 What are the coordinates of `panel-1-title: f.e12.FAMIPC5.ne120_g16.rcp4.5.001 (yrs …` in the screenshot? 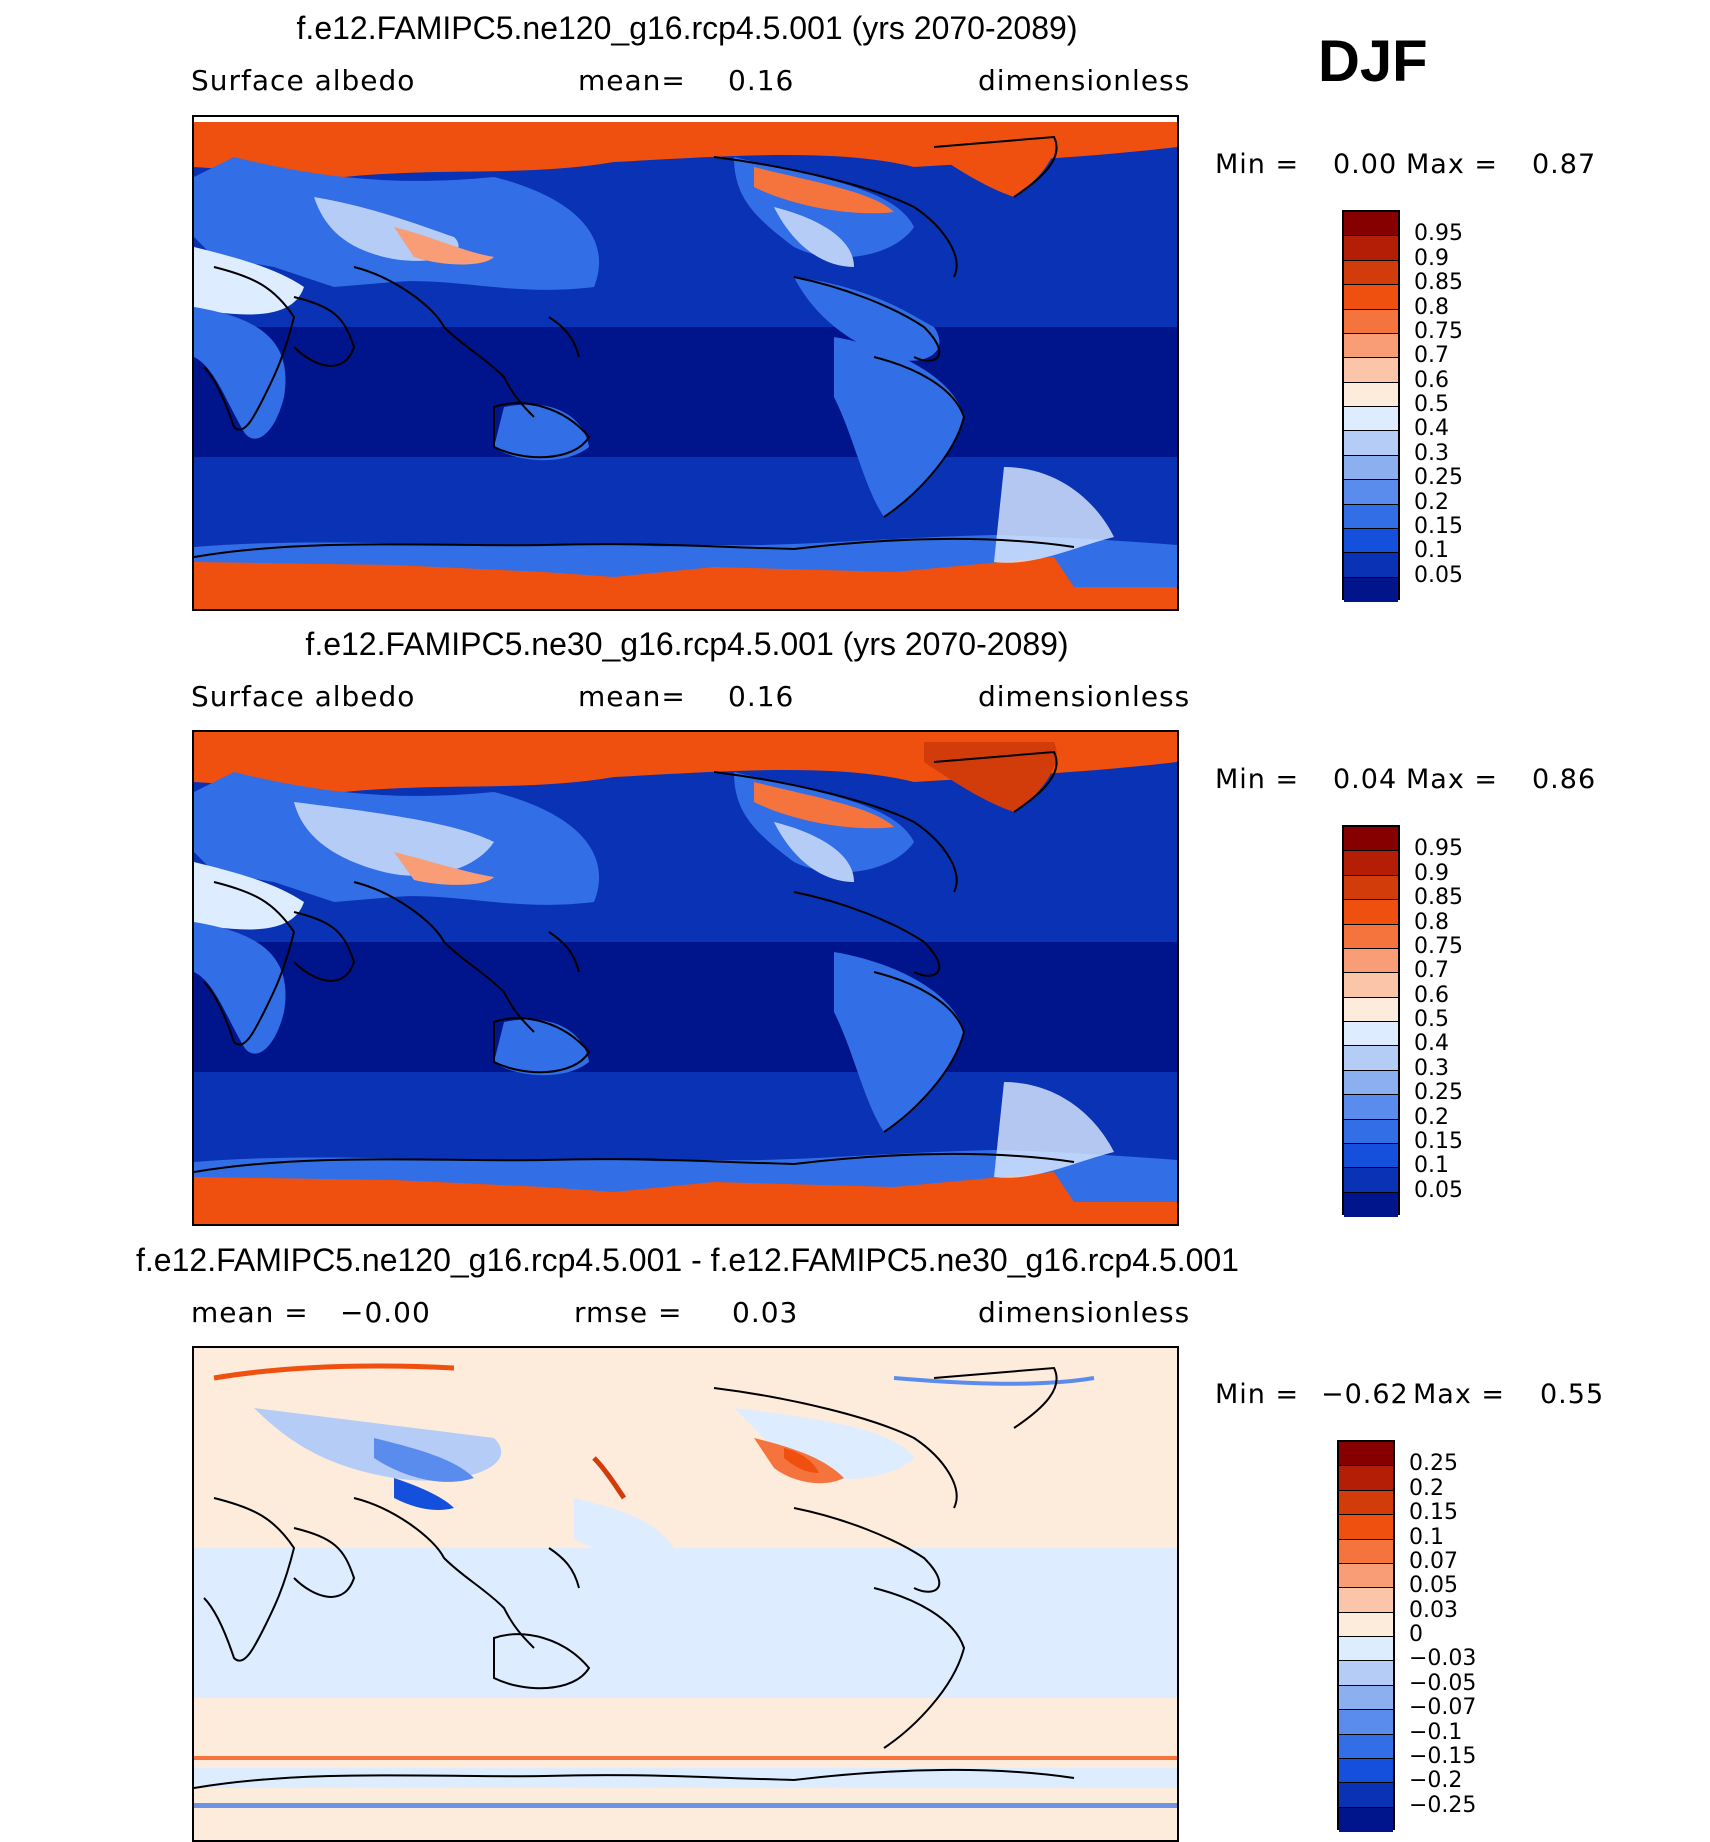 It's located at (687, 28).